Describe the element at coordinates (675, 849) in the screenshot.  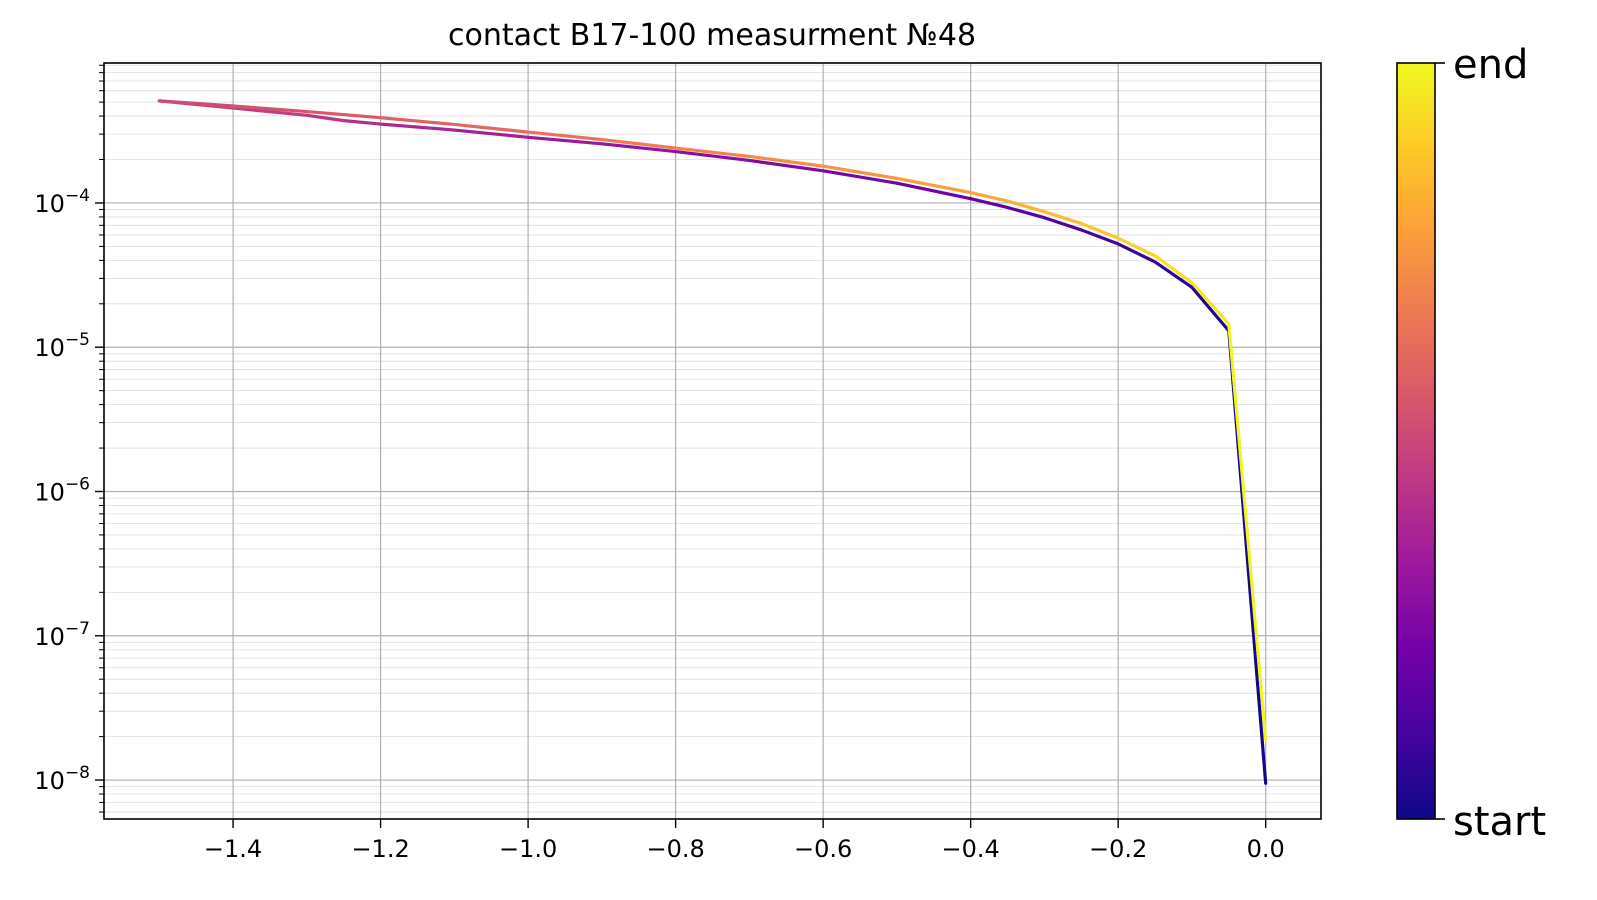
I see `x-tick-label: −0.8` at that location.